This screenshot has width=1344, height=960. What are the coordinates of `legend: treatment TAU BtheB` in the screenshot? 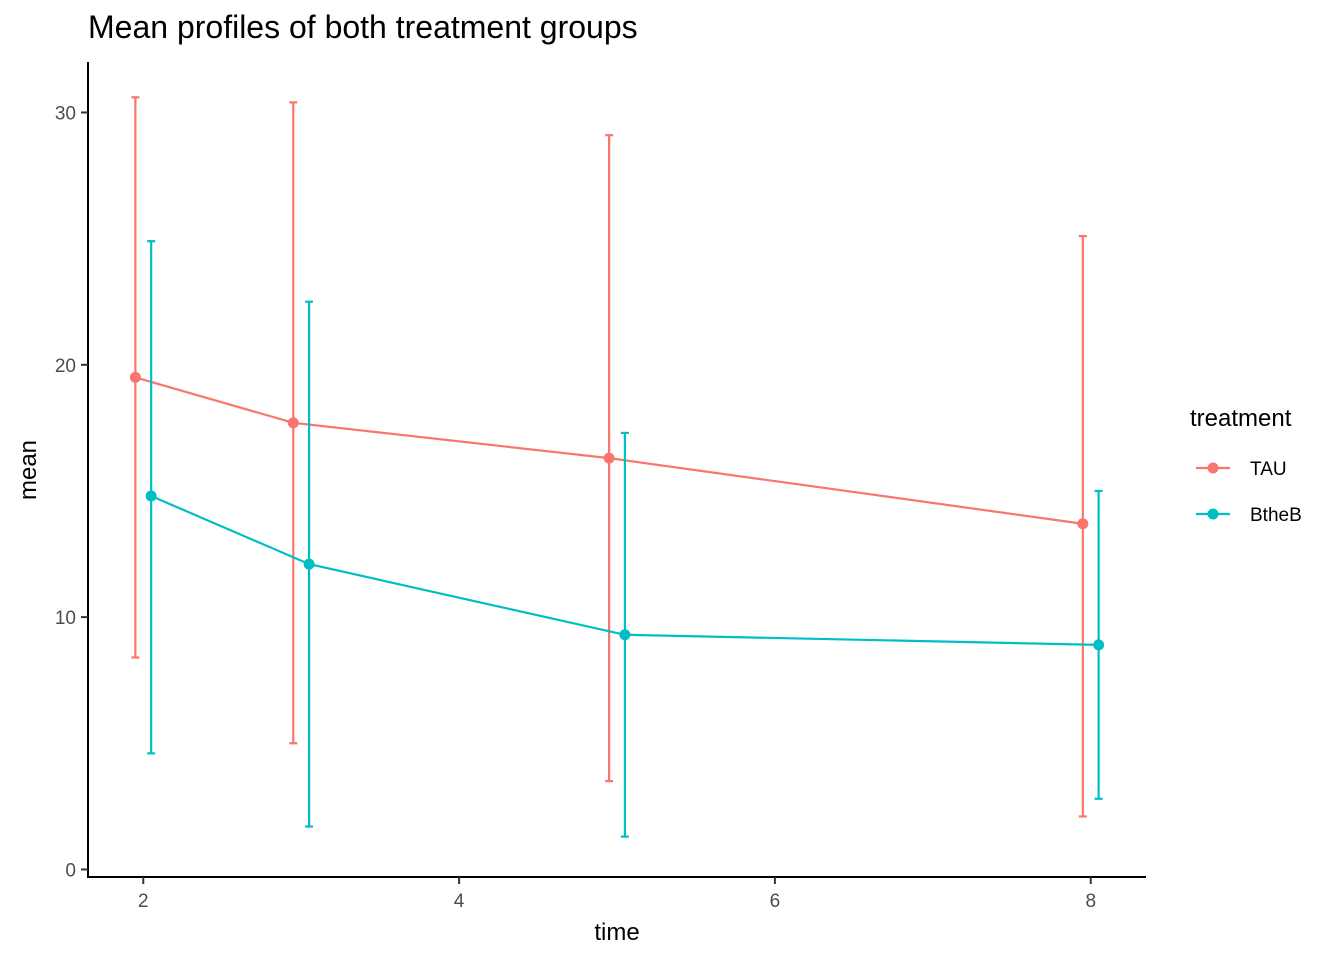 It's located at (1246, 465).